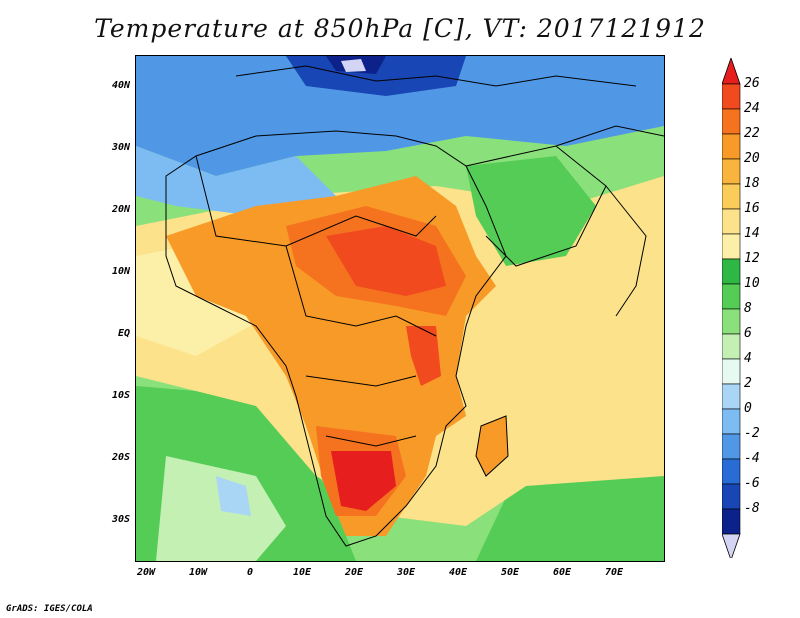 The width and height of the screenshot is (800, 618). I want to click on lon-label-50e: 50E, so click(510, 572).